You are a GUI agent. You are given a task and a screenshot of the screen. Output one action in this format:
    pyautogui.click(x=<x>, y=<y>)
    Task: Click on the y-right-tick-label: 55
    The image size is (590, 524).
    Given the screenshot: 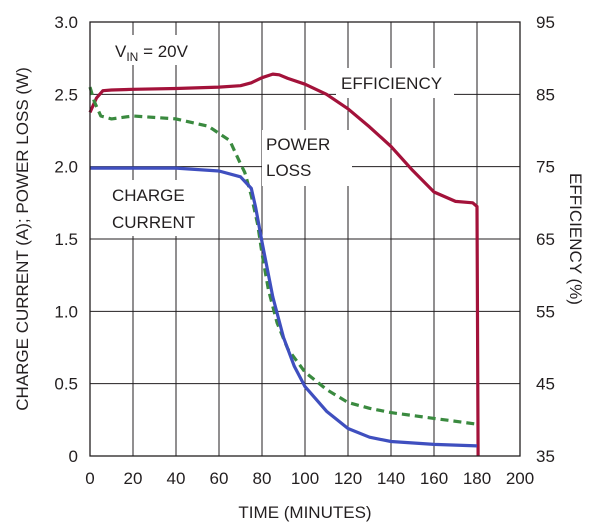 What is the action you would take?
    pyautogui.click(x=545, y=311)
    